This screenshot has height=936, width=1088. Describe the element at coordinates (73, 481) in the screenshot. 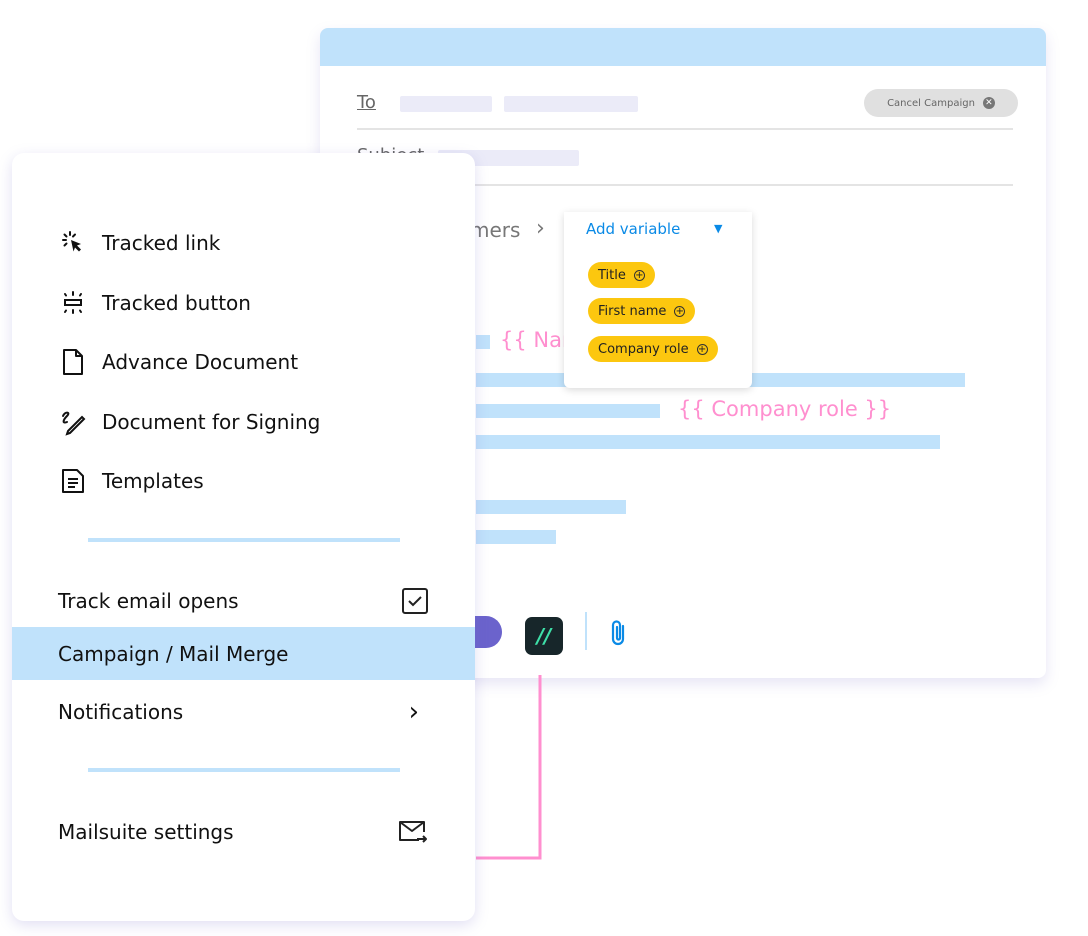

I see `template-icon` at that location.